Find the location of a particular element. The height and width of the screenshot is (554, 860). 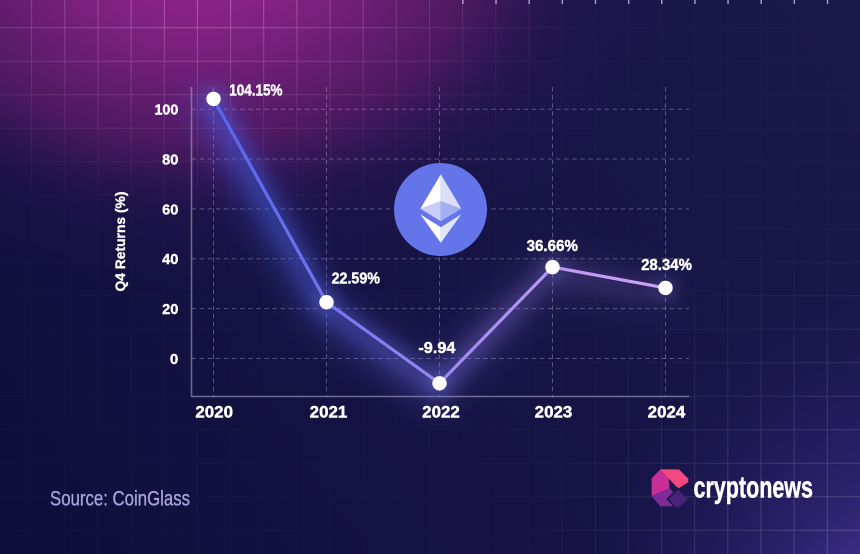

svg-text: 2020 is located at coordinates (214, 413).